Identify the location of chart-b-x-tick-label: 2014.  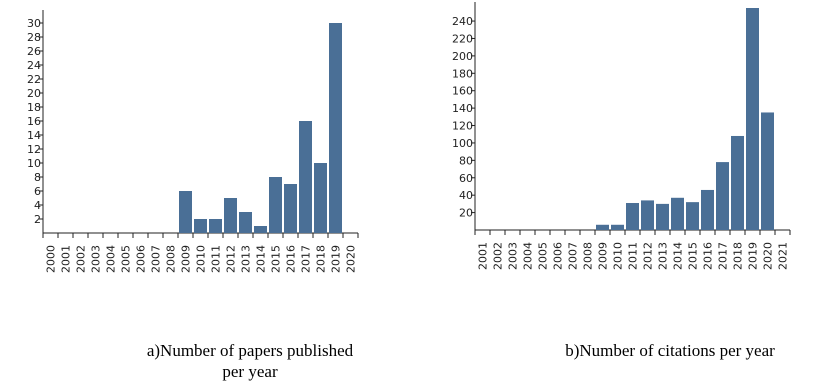
(678, 256).